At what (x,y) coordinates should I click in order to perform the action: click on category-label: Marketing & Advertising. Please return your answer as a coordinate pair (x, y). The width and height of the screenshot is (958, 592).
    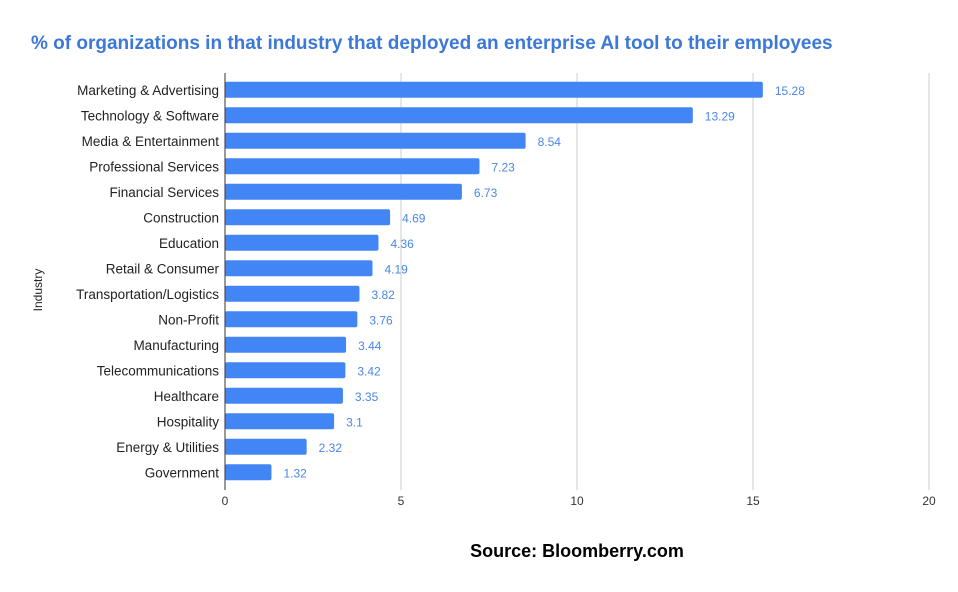
    Looking at the image, I should click on (148, 90).